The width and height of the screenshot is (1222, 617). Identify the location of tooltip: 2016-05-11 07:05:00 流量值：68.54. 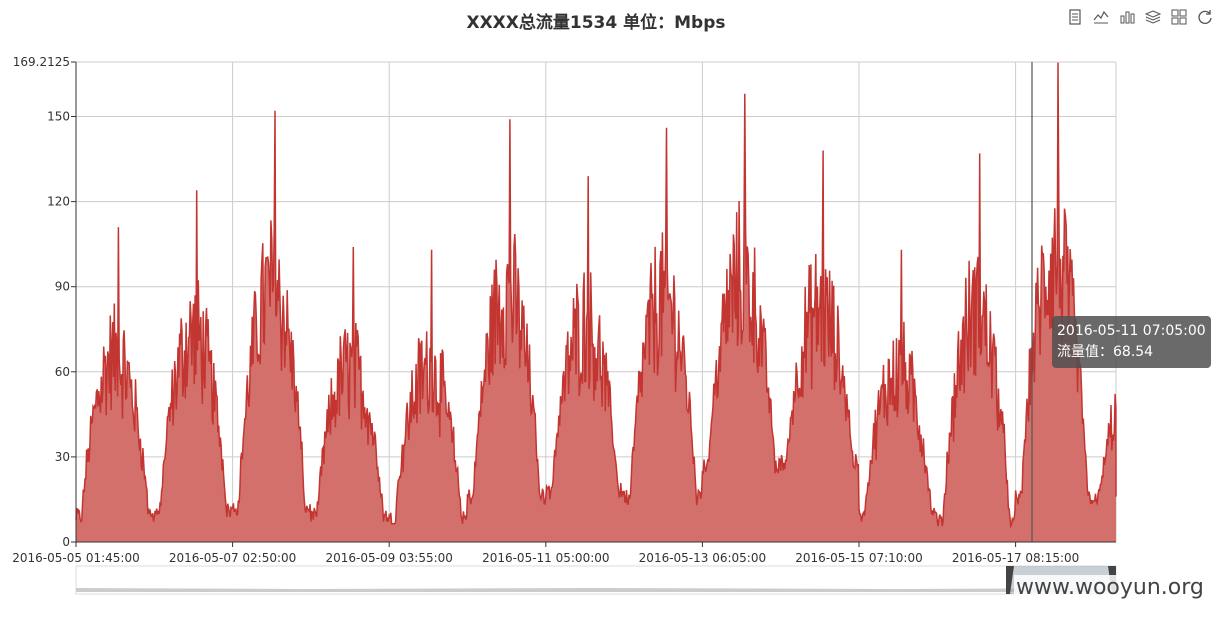
(1131, 342).